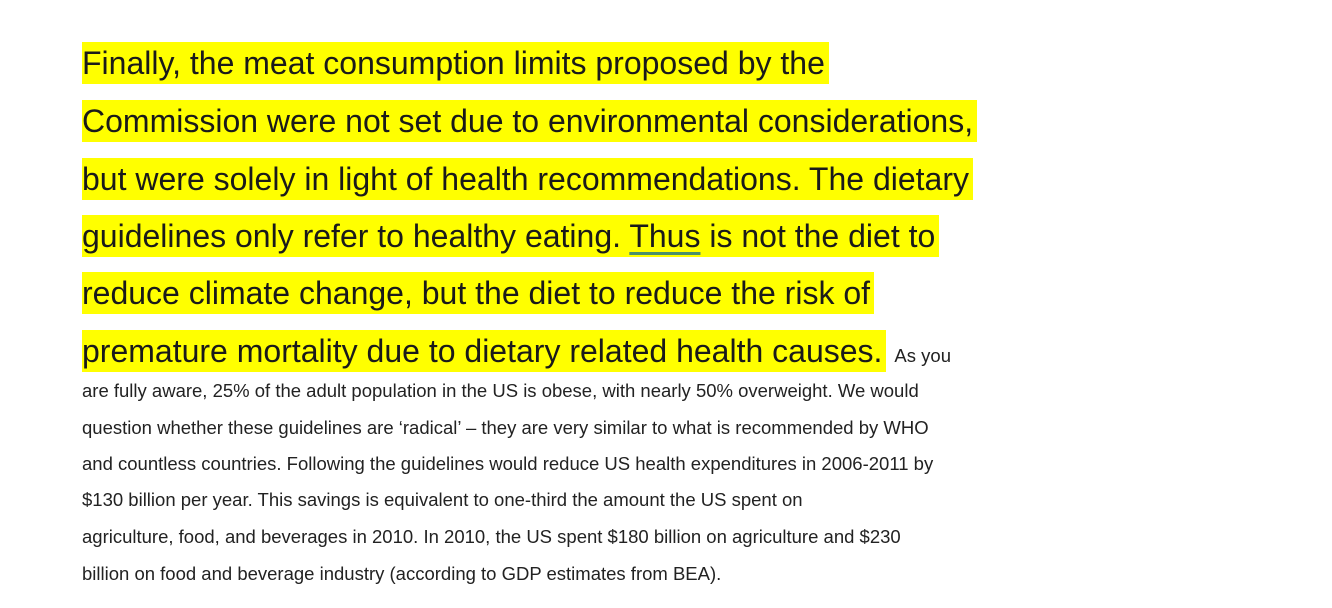 The width and height of the screenshot is (1332, 608). Describe the element at coordinates (922, 355) in the screenshot. I see `body-text: As you` at that location.